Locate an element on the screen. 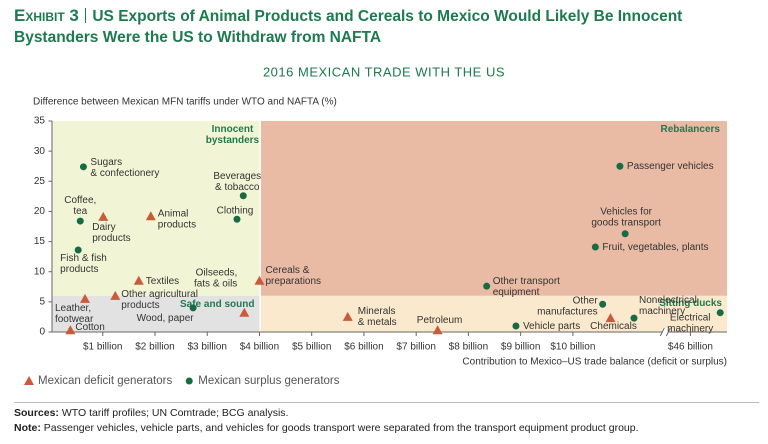  point-label: Dairy products is located at coordinates (111, 232).